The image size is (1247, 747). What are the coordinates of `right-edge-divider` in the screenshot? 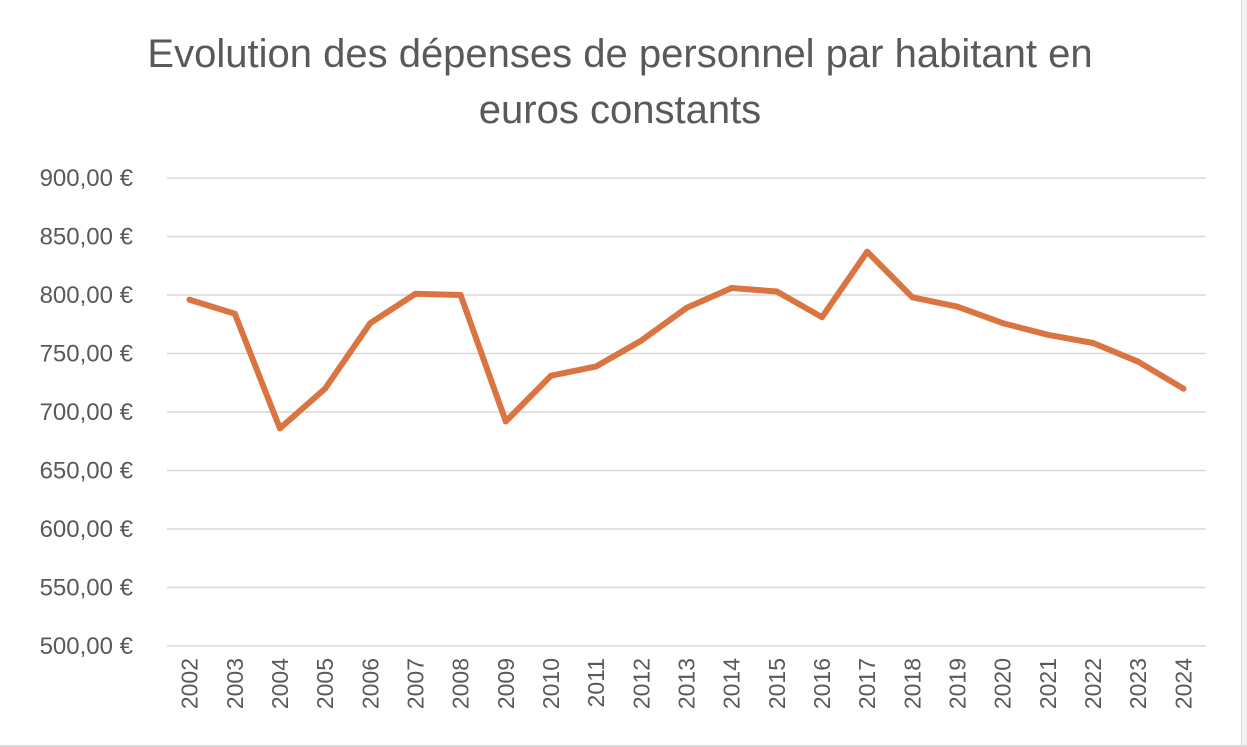 It's located at (1244, 373).